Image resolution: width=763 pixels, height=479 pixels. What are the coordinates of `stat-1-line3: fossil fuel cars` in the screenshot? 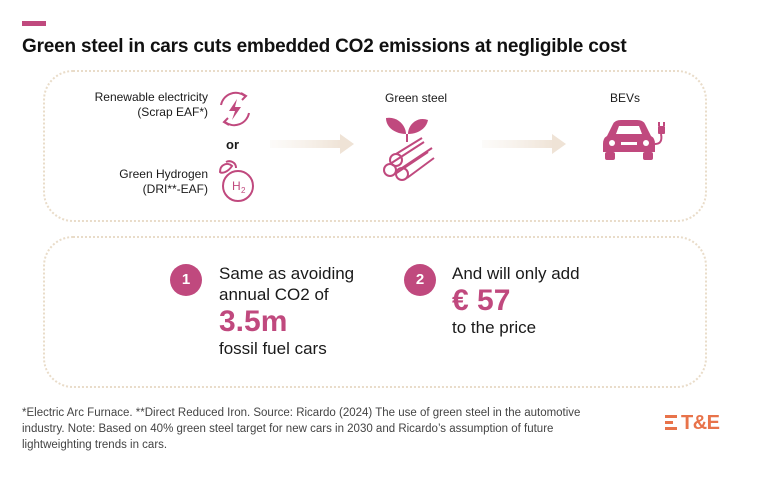 It's located at (273, 348).